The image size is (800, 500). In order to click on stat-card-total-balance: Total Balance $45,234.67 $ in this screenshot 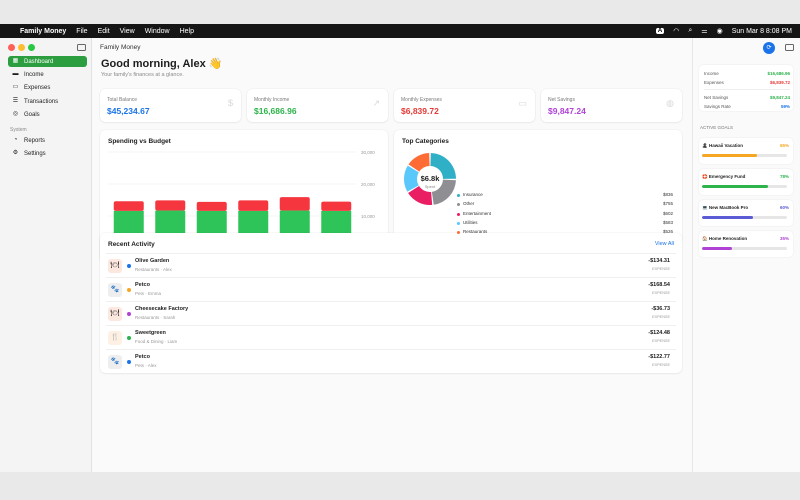, I will do `click(170, 105)`.